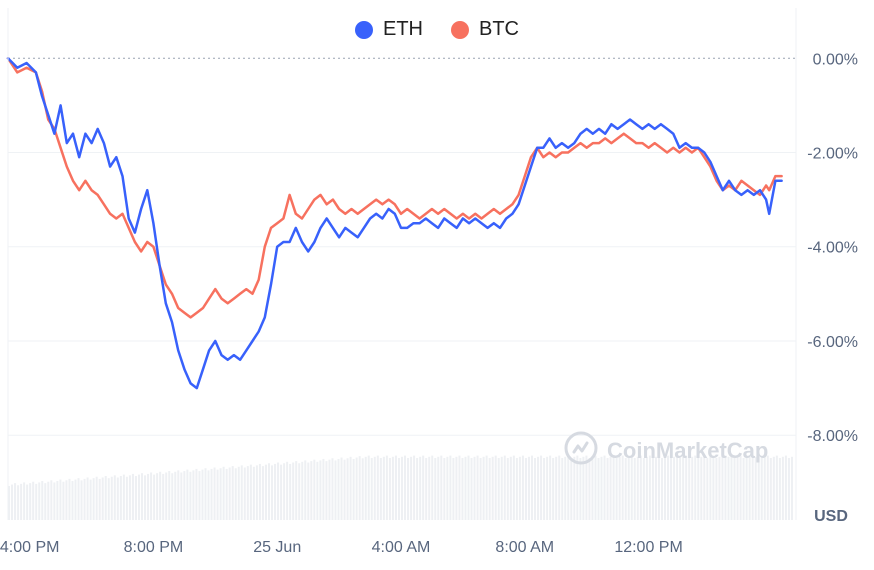 Image resolution: width=874 pixels, height=570 pixels. I want to click on legend-item-eth: ETH, so click(389, 29).